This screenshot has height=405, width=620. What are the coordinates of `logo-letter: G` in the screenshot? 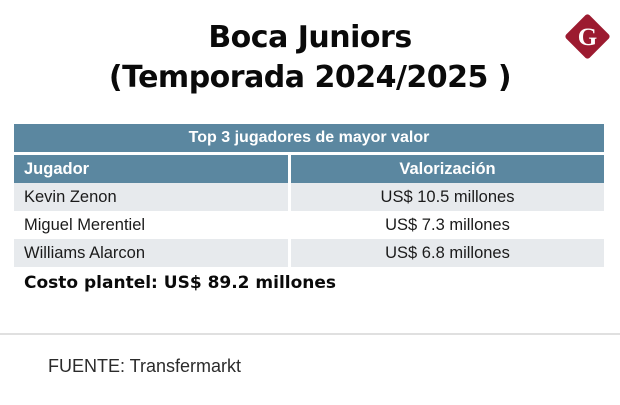 It's located at (587, 37).